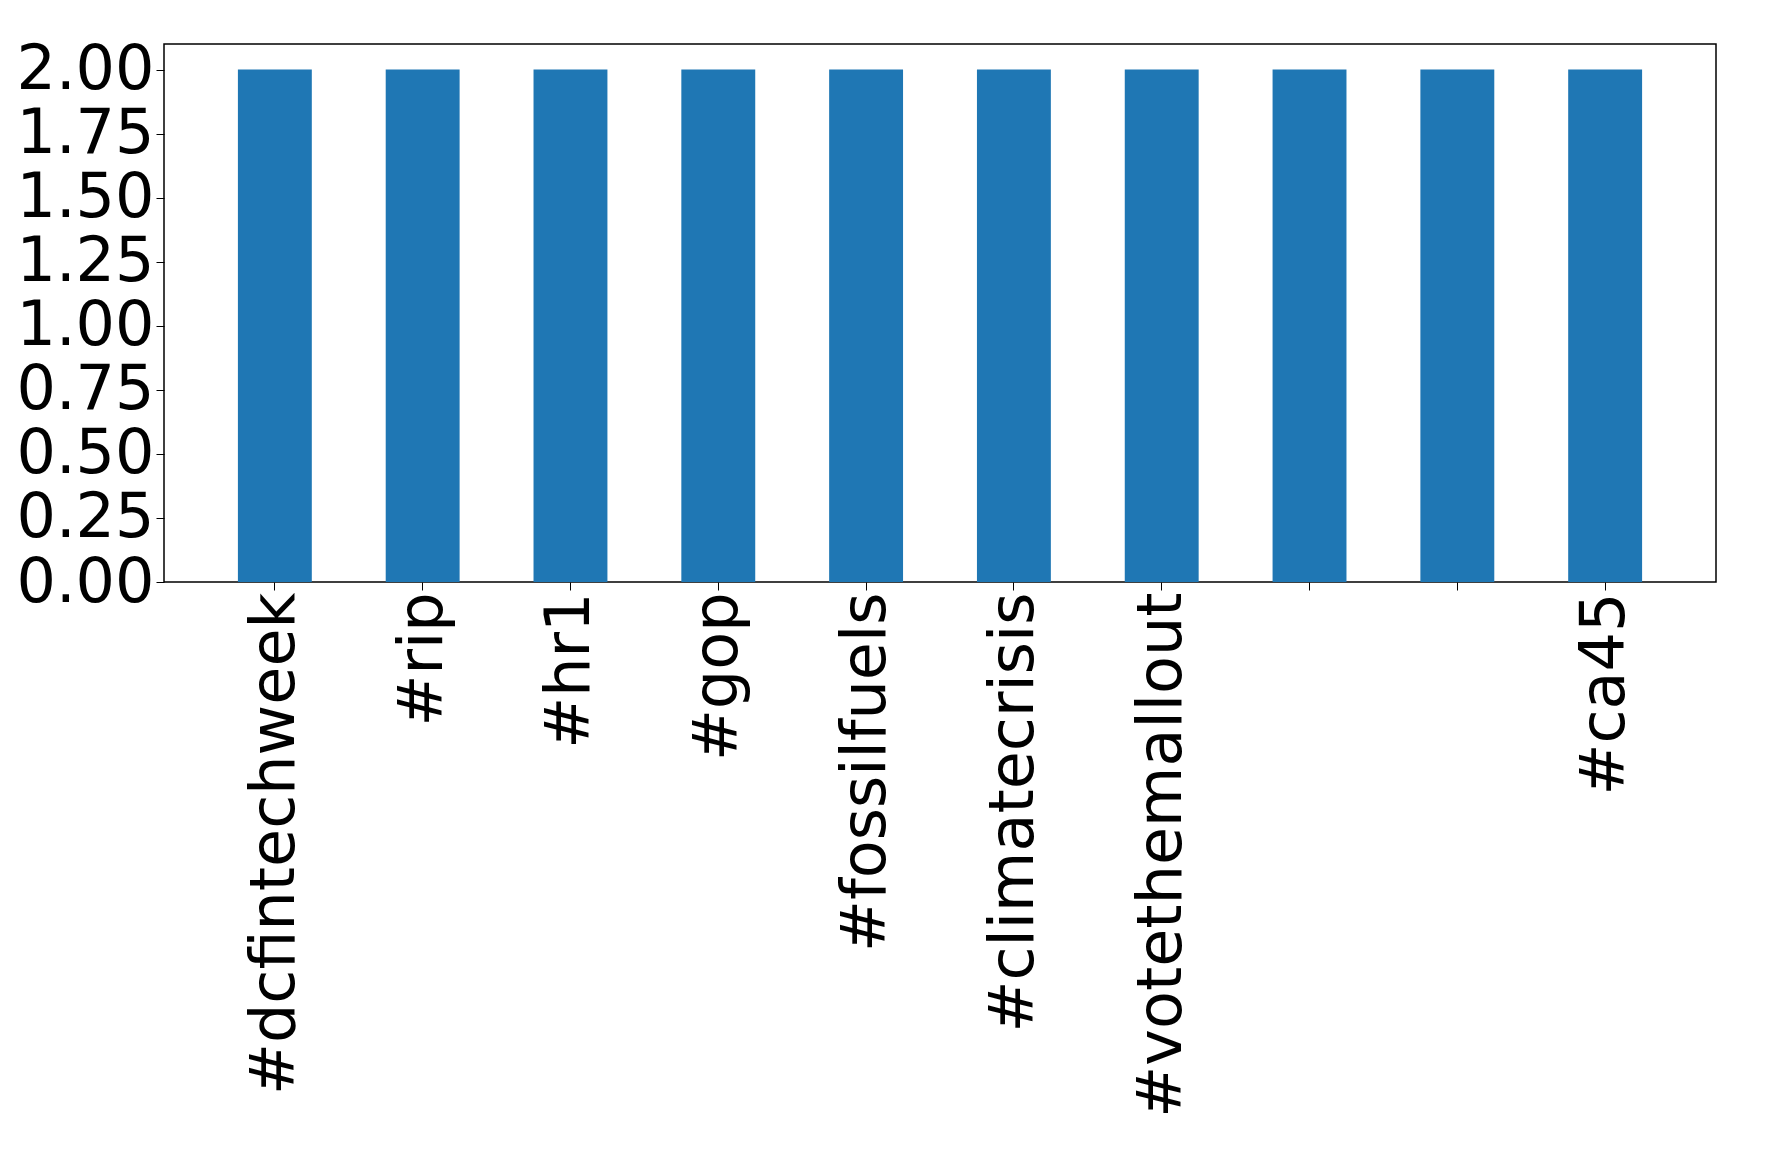 The image size is (1778, 1157). I want to click on x-tick-label: #dcfintechweek, so click(272, 843).